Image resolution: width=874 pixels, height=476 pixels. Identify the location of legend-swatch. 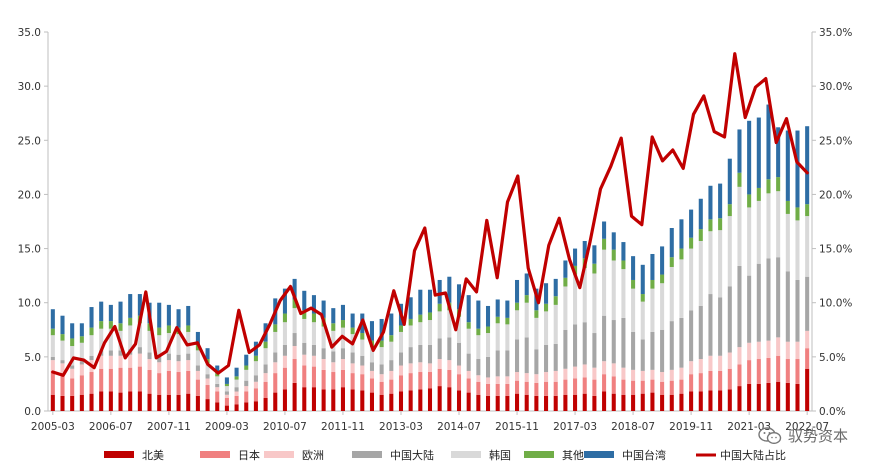
(279, 454).